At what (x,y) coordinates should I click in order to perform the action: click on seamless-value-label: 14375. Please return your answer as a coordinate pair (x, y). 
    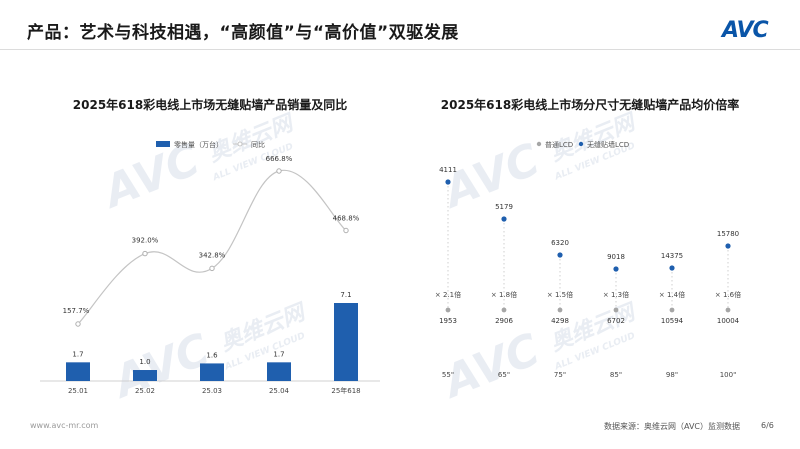
    Looking at the image, I should click on (672, 256).